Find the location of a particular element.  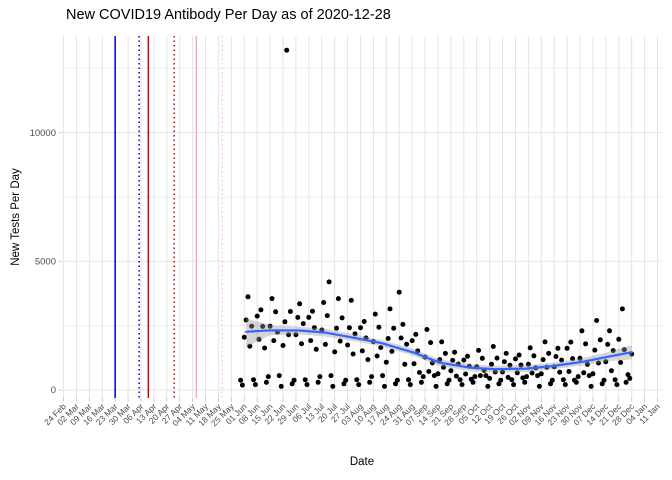

y-tick-label: 10000 is located at coordinates (43, 133).